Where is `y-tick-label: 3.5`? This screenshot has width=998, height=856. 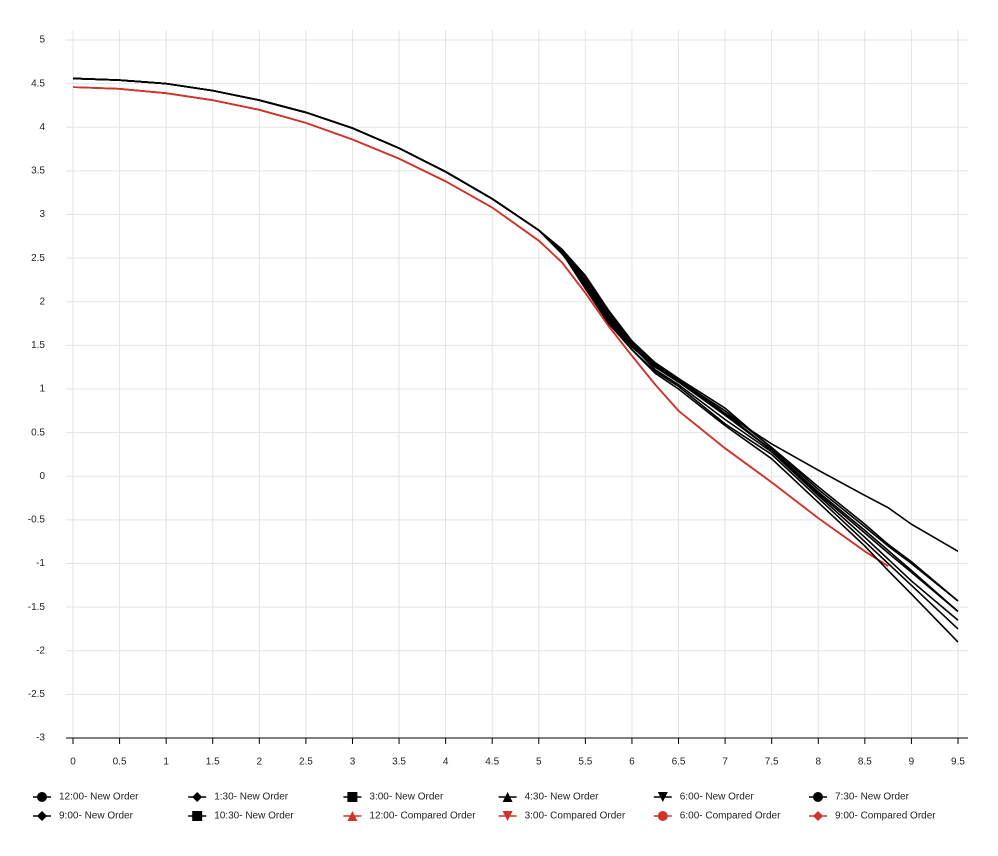 y-tick-label: 3.5 is located at coordinates (38, 171).